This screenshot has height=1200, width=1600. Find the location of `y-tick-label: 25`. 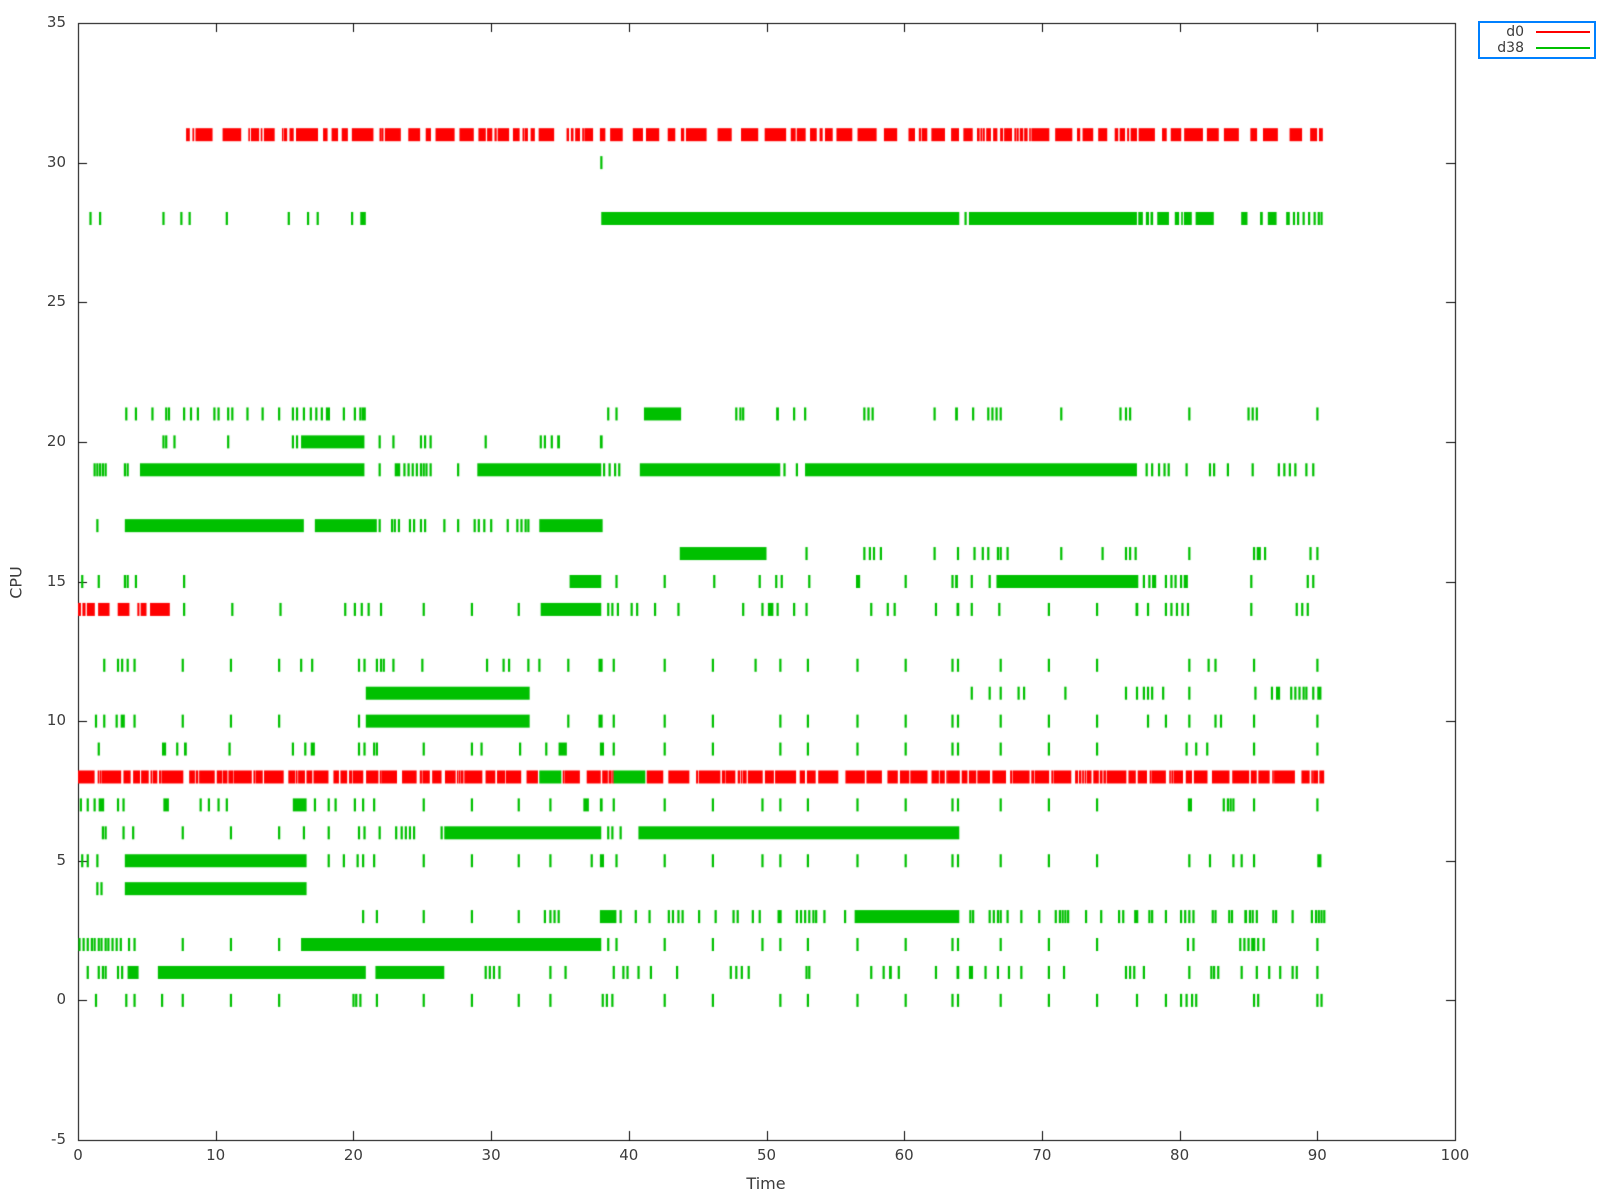

y-tick-label: 25 is located at coordinates (56, 301).